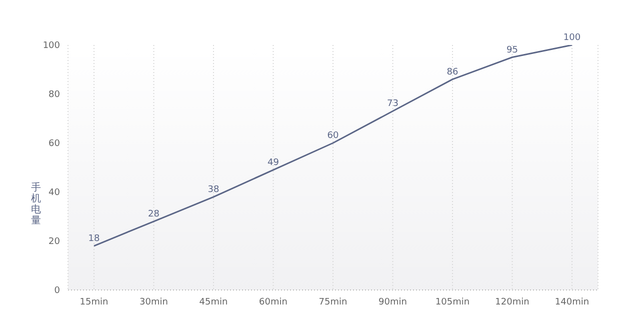 This screenshot has width=640, height=324. What do you see at coordinates (392, 104) in the screenshot?
I see `data-label: 73` at bounding box center [392, 104].